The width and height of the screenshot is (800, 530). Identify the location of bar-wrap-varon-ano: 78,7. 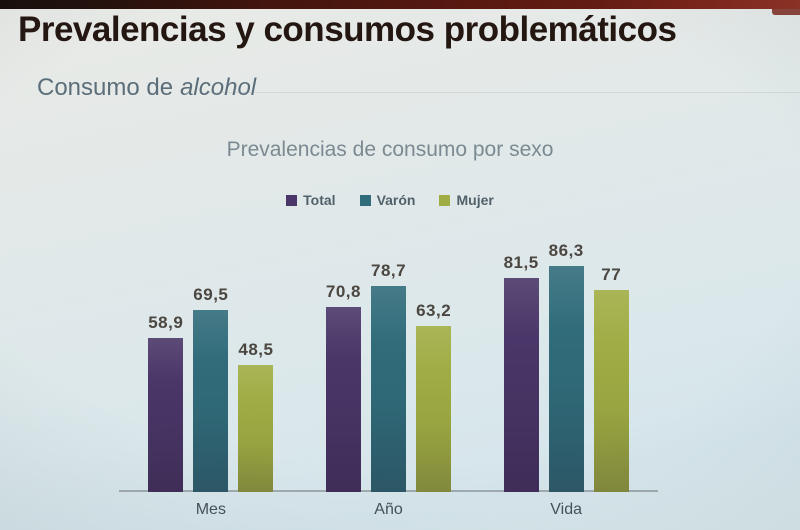
(388, 376).